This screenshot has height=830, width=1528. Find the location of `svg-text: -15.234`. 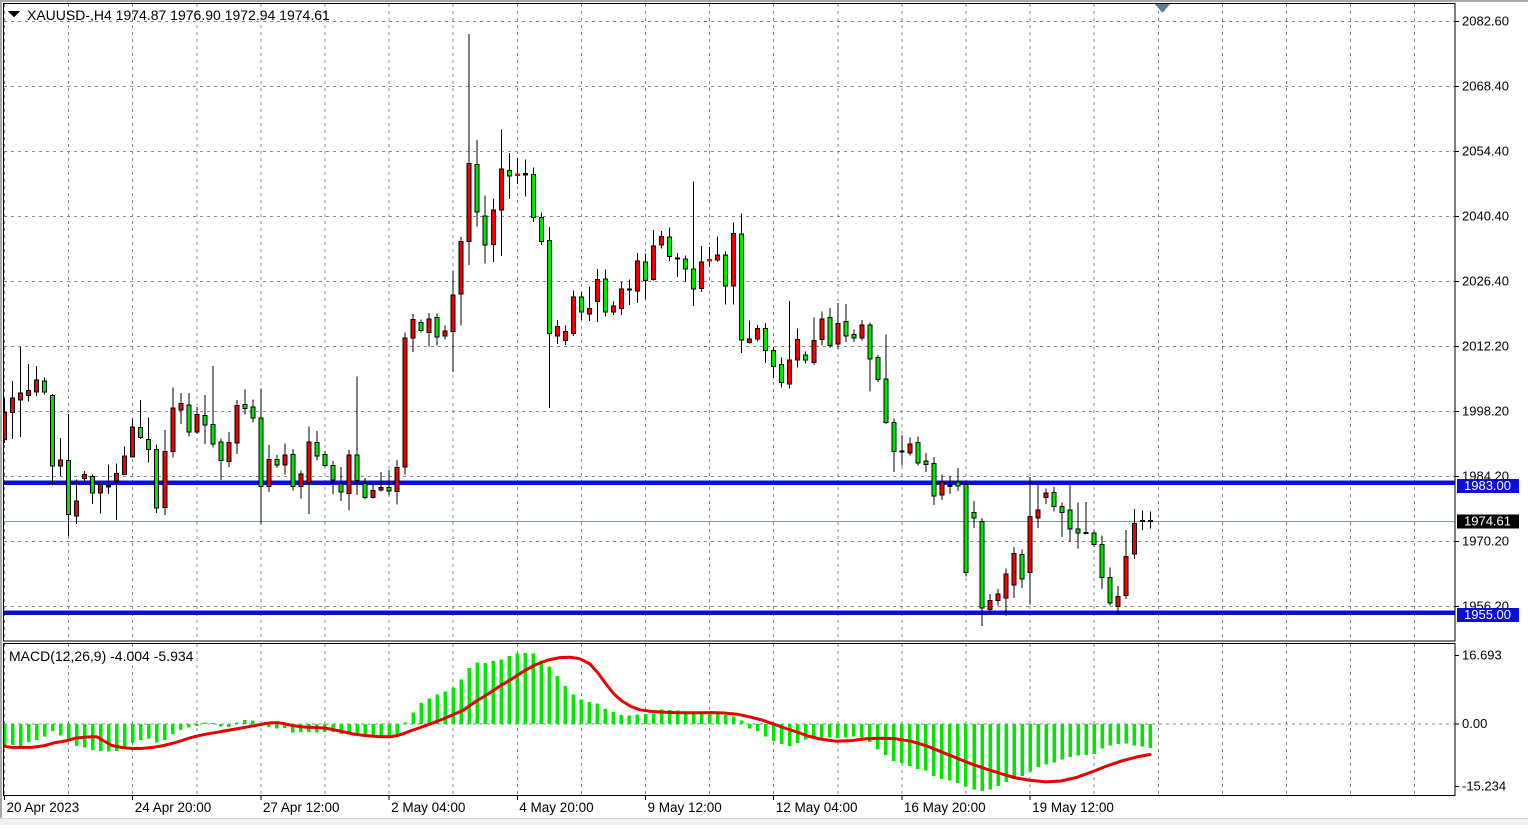

svg-text: -15.234 is located at coordinates (1484, 786).